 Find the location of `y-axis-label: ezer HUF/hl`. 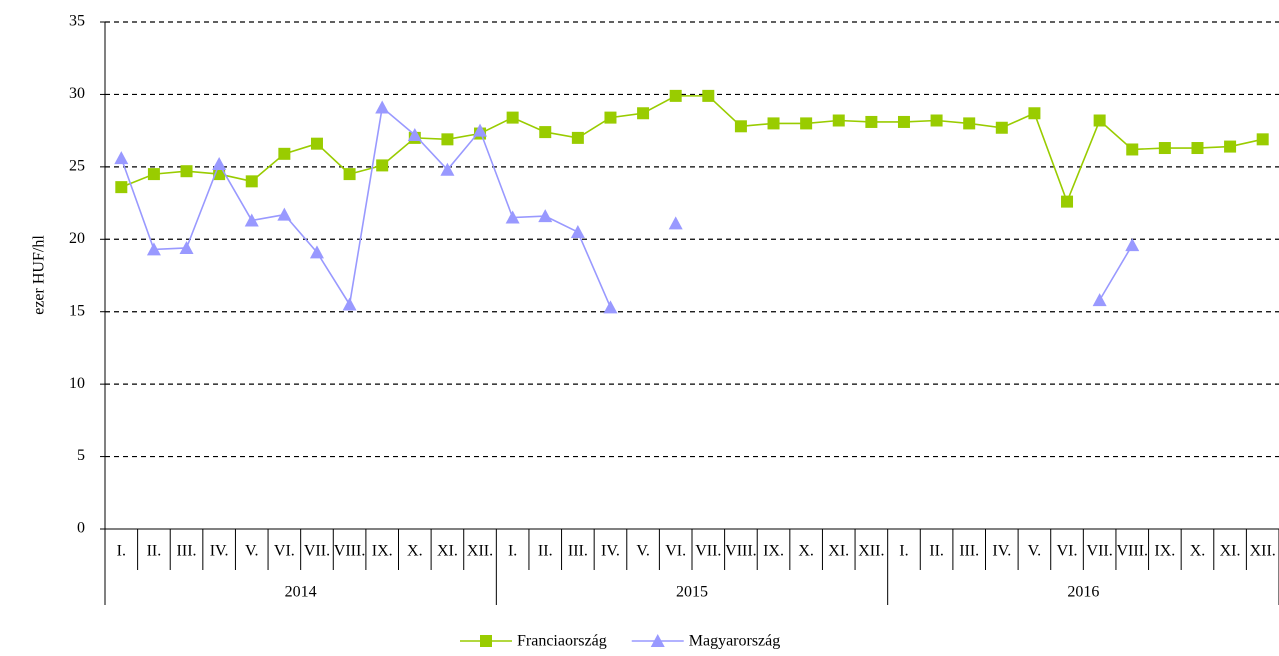

y-axis-label: ezer HUF/hl is located at coordinates (39, 275).